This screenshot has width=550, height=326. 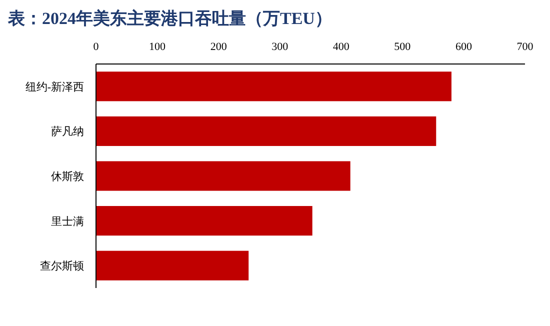 What do you see at coordinates (169, 18) in the screenshot?
I see `chart-title: 表：2024年美东主要港口吞吐量（万TEU）` at bounding box center [169, 18].